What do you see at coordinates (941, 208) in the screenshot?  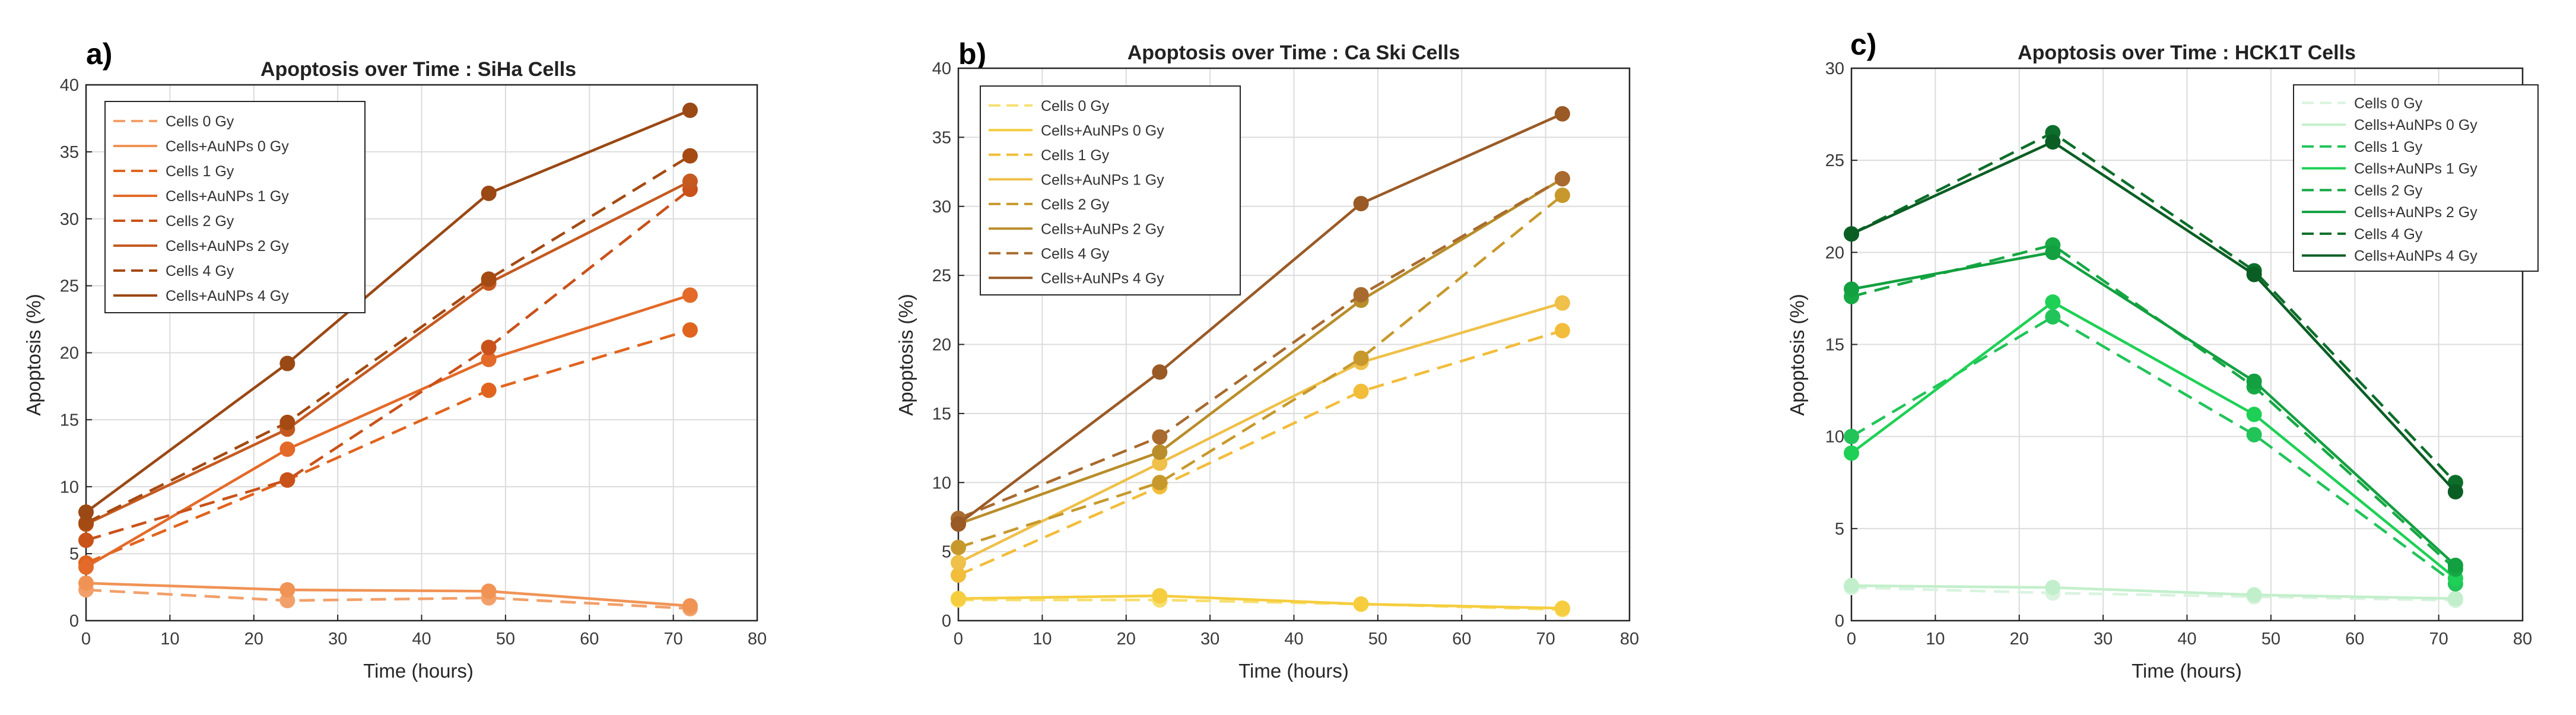 I see `y-tick-label: 30` at bounding box center [941, 208].